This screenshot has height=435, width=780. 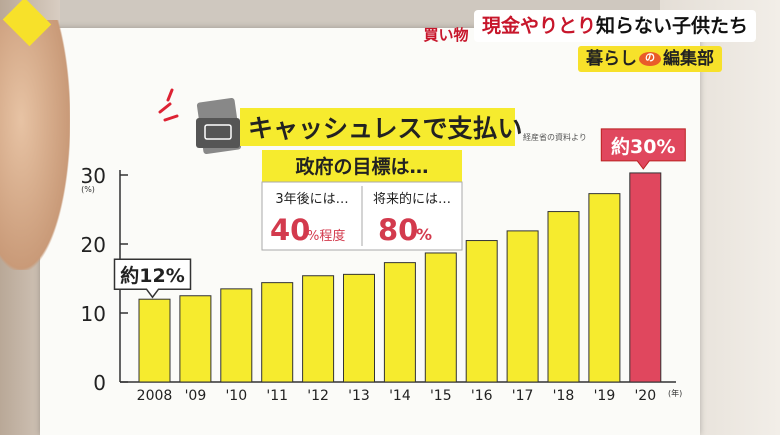 I want to click on show-logo-right: 編集部, so click(x=688, y=59).